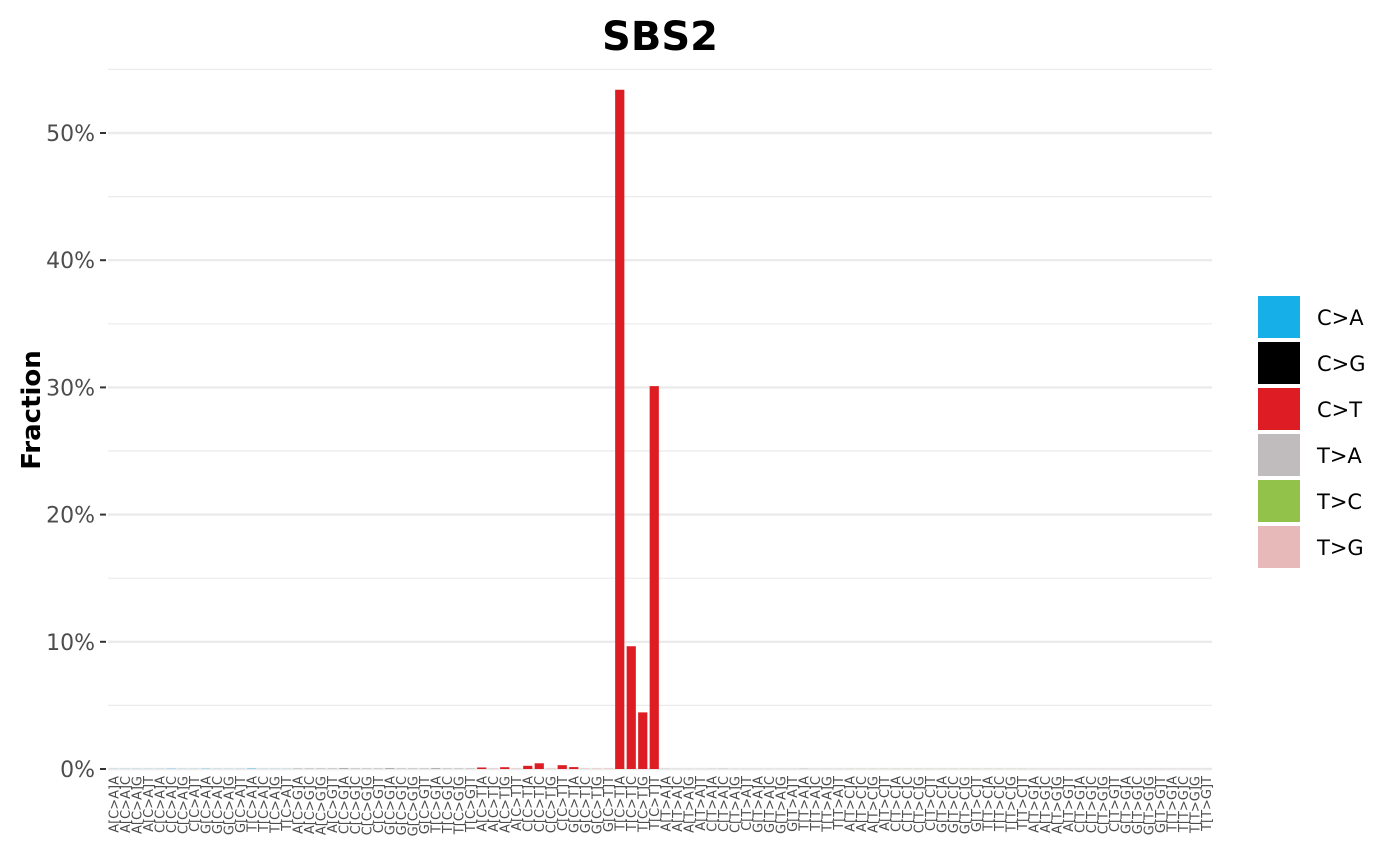 The width and height of the screenshot is (1400, 865). Describe the element at coordinates (1138, 805) in the screenshot. I see `x-tick-label: G[T>G]C` at that location.